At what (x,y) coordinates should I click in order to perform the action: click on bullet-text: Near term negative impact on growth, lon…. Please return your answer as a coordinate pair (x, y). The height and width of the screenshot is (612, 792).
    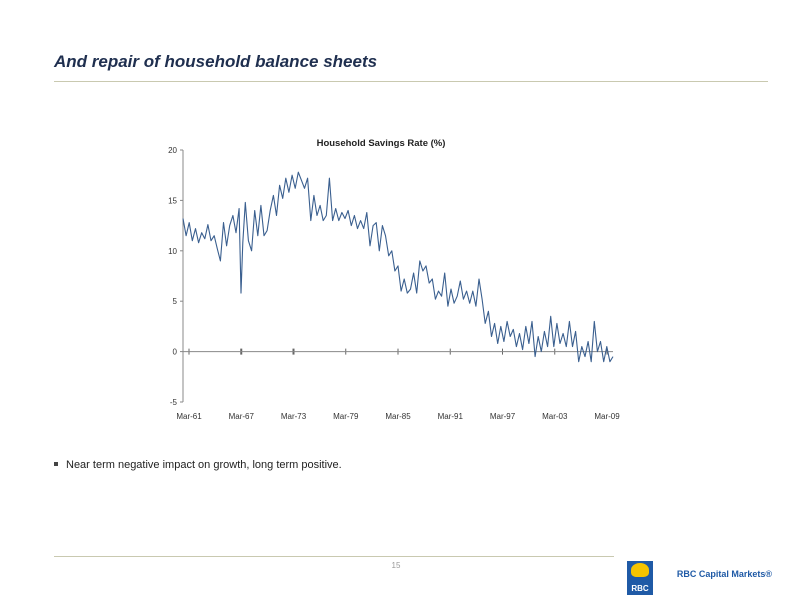
    Looking at the image, I should click on (204, 465).